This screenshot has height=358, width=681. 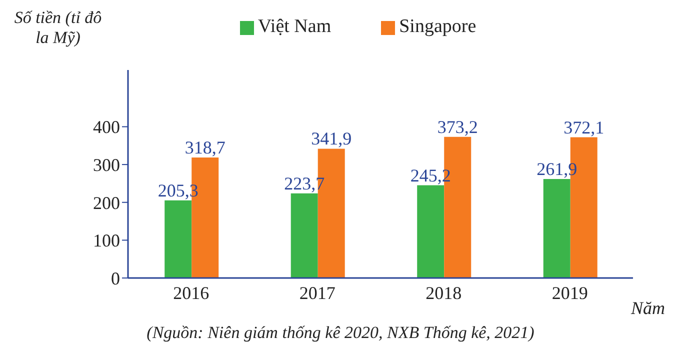 What do you see at coordinates (317, 292) in the screenshot?
I see `x-tick-label: 2017` at bounding box center [317, 292].